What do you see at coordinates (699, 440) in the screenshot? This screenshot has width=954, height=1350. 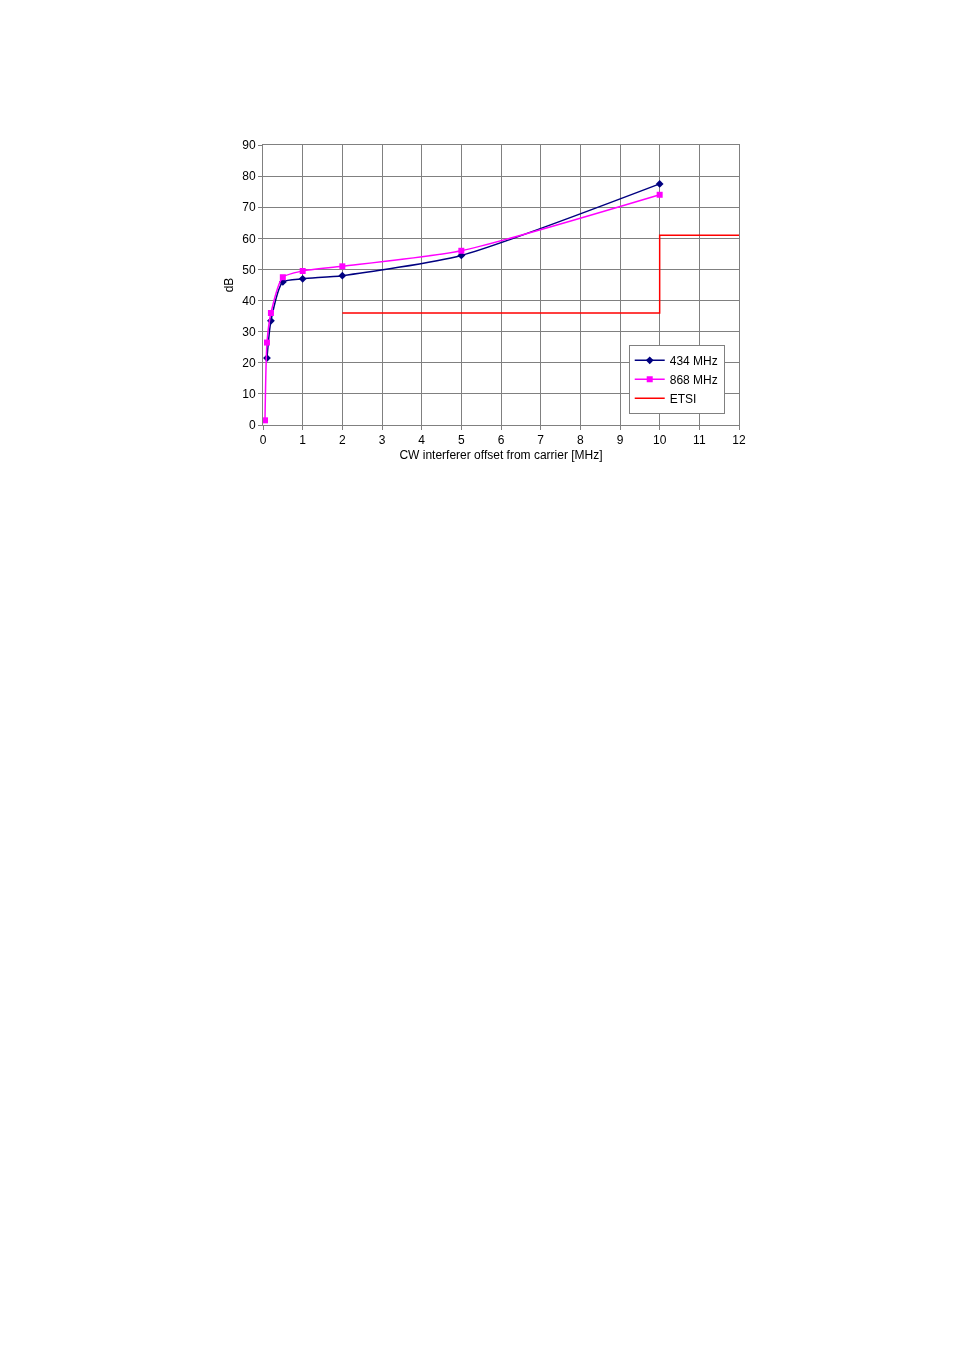 I see `x-tick-label: 11` at bounding box center [699, 440].